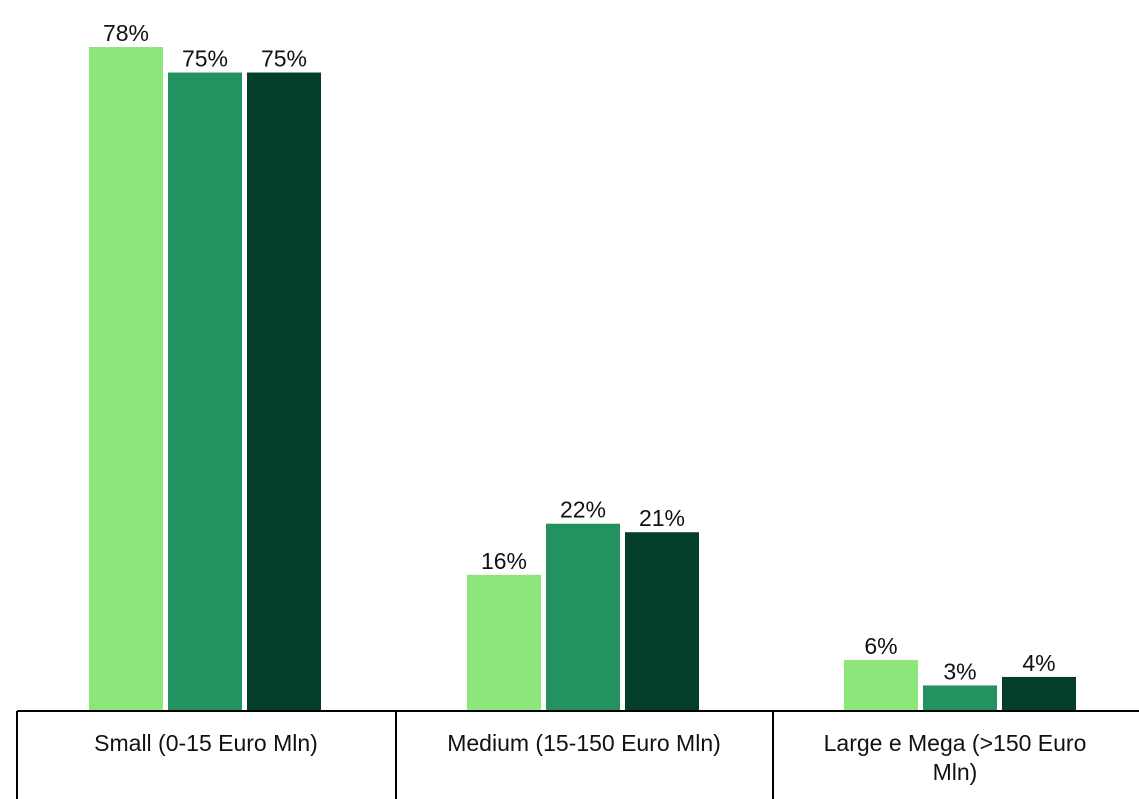  Describe the element at coordinates (960, 698) in the screenshot. I see `bar-series2-cat3` at that location.